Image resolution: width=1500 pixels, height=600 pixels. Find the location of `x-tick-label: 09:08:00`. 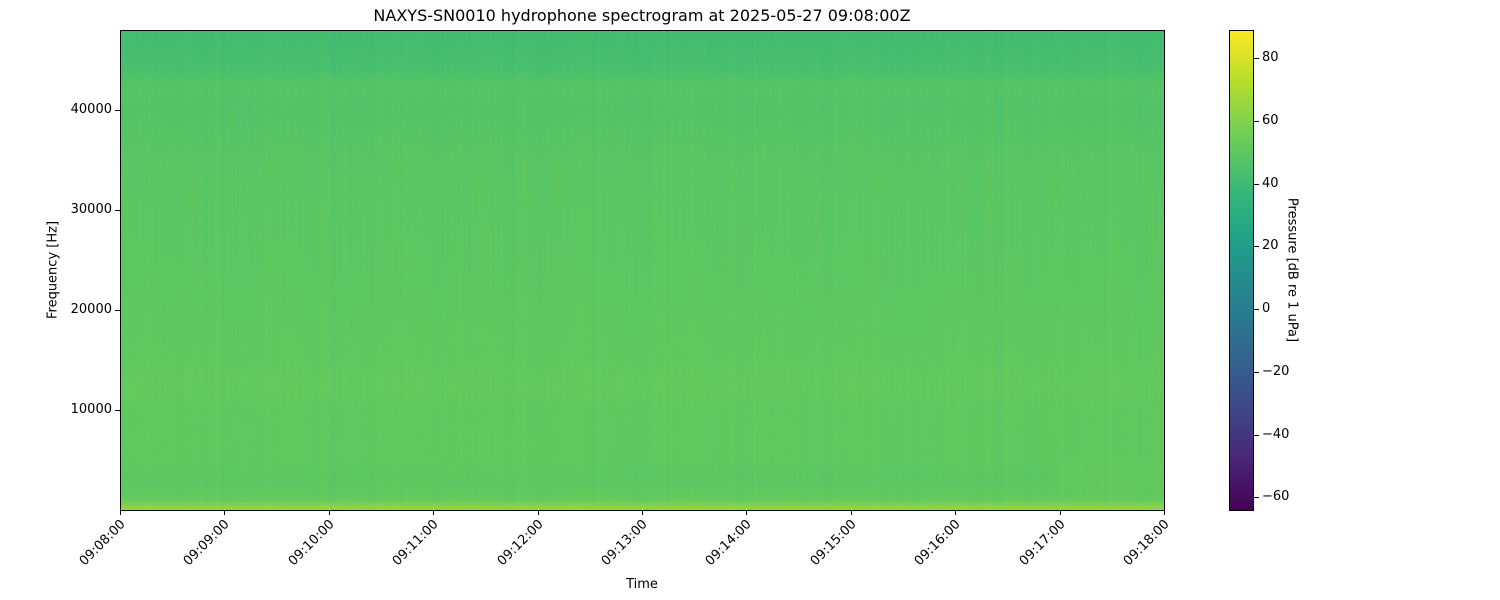

x-tick-label: 09:08:00 is located at coordinates (102, 543).